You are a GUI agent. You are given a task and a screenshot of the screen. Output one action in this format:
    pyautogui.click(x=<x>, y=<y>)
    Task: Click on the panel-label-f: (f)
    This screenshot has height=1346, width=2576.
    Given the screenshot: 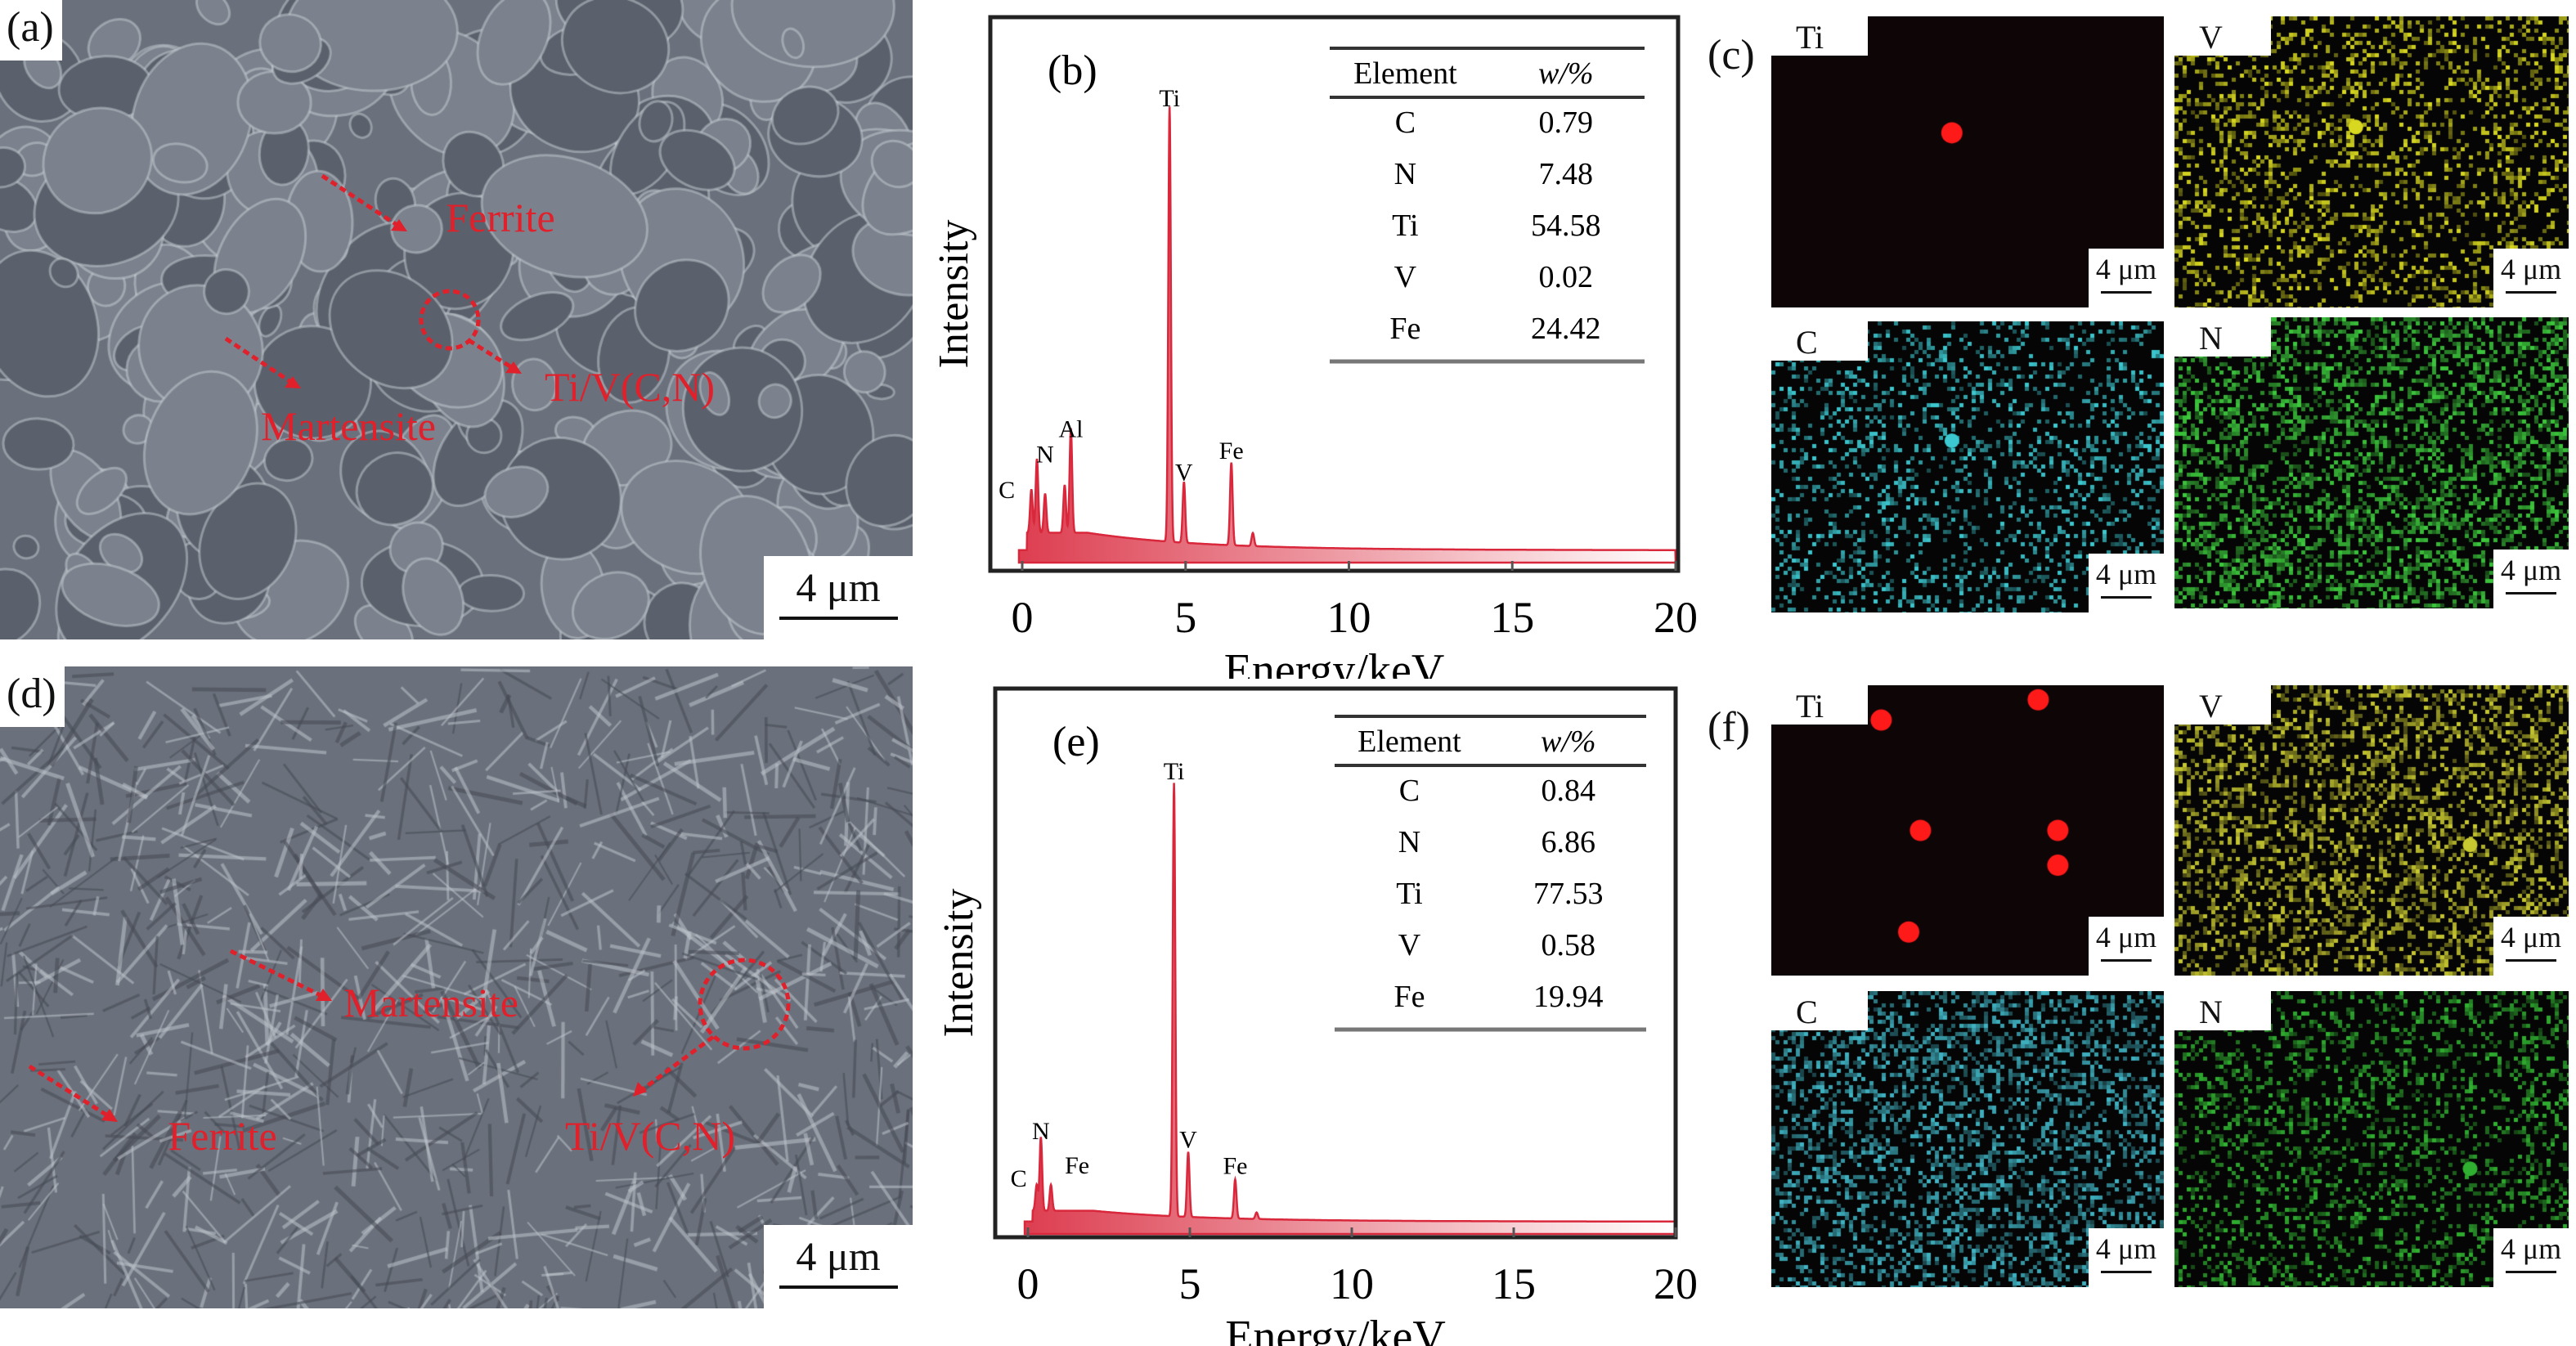 What is the action you would take?
    pyautogui.click(x=1729, y=728)
    